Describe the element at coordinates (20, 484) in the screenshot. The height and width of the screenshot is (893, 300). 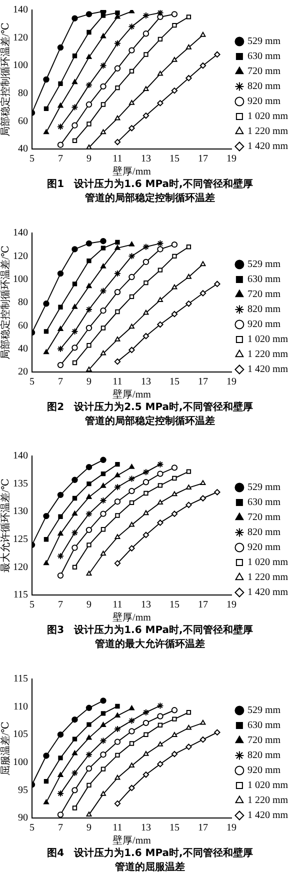
I see `y-tick-label: 135` at that location.